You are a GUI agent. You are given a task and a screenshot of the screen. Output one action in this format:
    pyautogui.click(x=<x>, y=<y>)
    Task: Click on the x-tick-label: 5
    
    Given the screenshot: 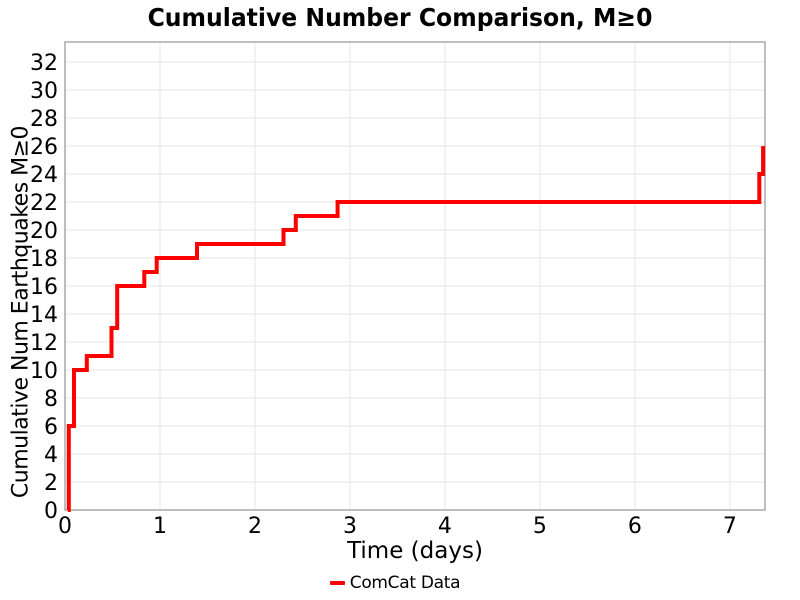 What is the action you would take?
    pyautogui.click(x=540, y=526)
    